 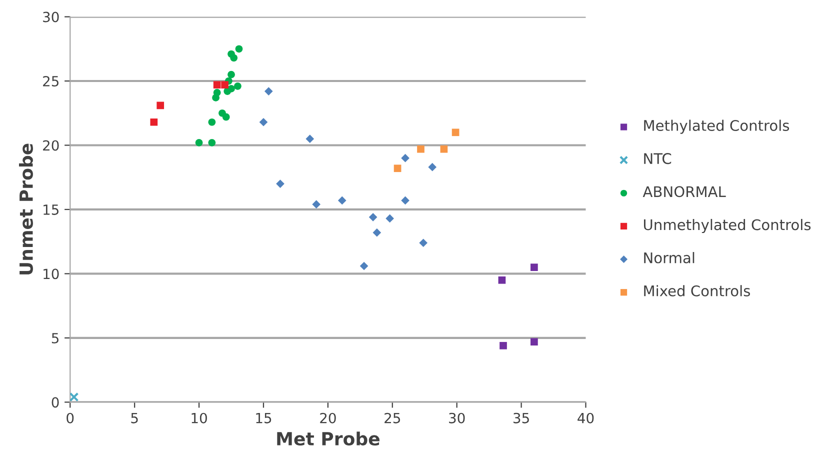 What do you see at coordinates (684, 192) in the screenshot?
I see `legend-label: ABNORMAL` at bounding box center [684, 192].